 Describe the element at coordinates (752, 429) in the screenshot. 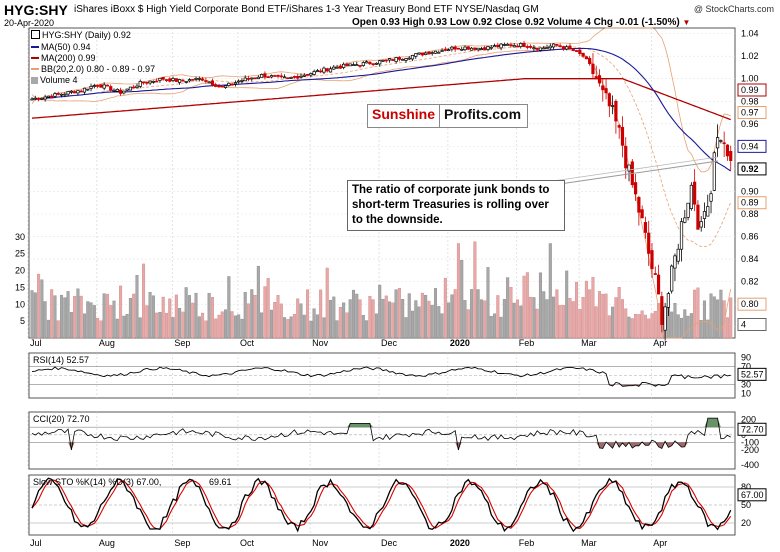

I see `cci-value-tag-text: 72.70` at that location.